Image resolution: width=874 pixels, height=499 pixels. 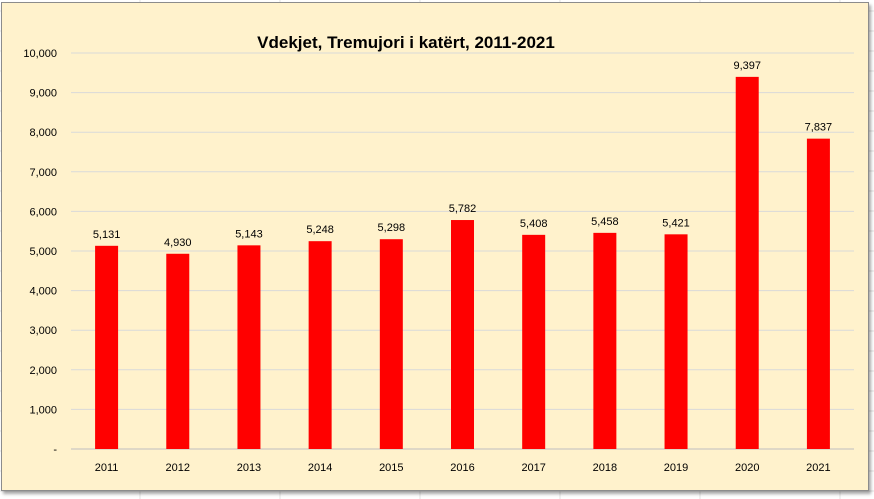 What do you see at coordinates (819, 128) in the screenshot?
I see `data-label-2021: 7,837` at bounding box center [819, 128].